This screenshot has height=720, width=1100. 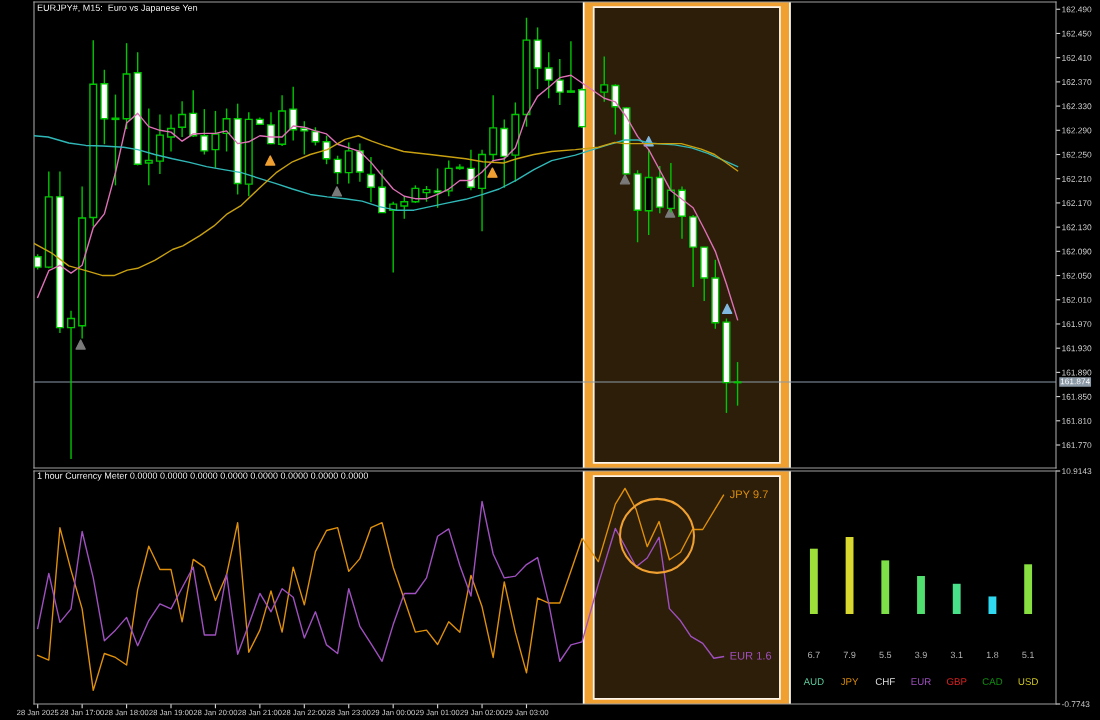 What do you see at coordinates (1077, 106) in the screenshot?
I see `y-tick-label: 162.330` at bounding box center [1077, 106].